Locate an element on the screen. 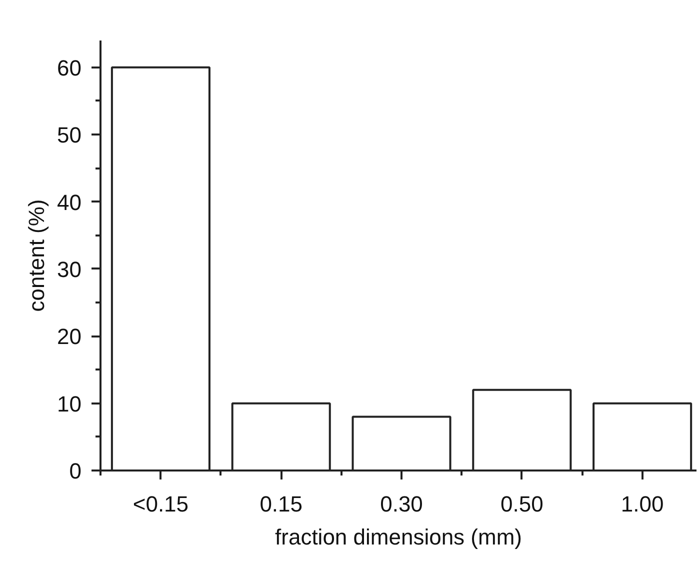 Image resolution: width=698 pixels, height=565 pixels. y-tick-label: 30 is located at coordinates (69, 269).